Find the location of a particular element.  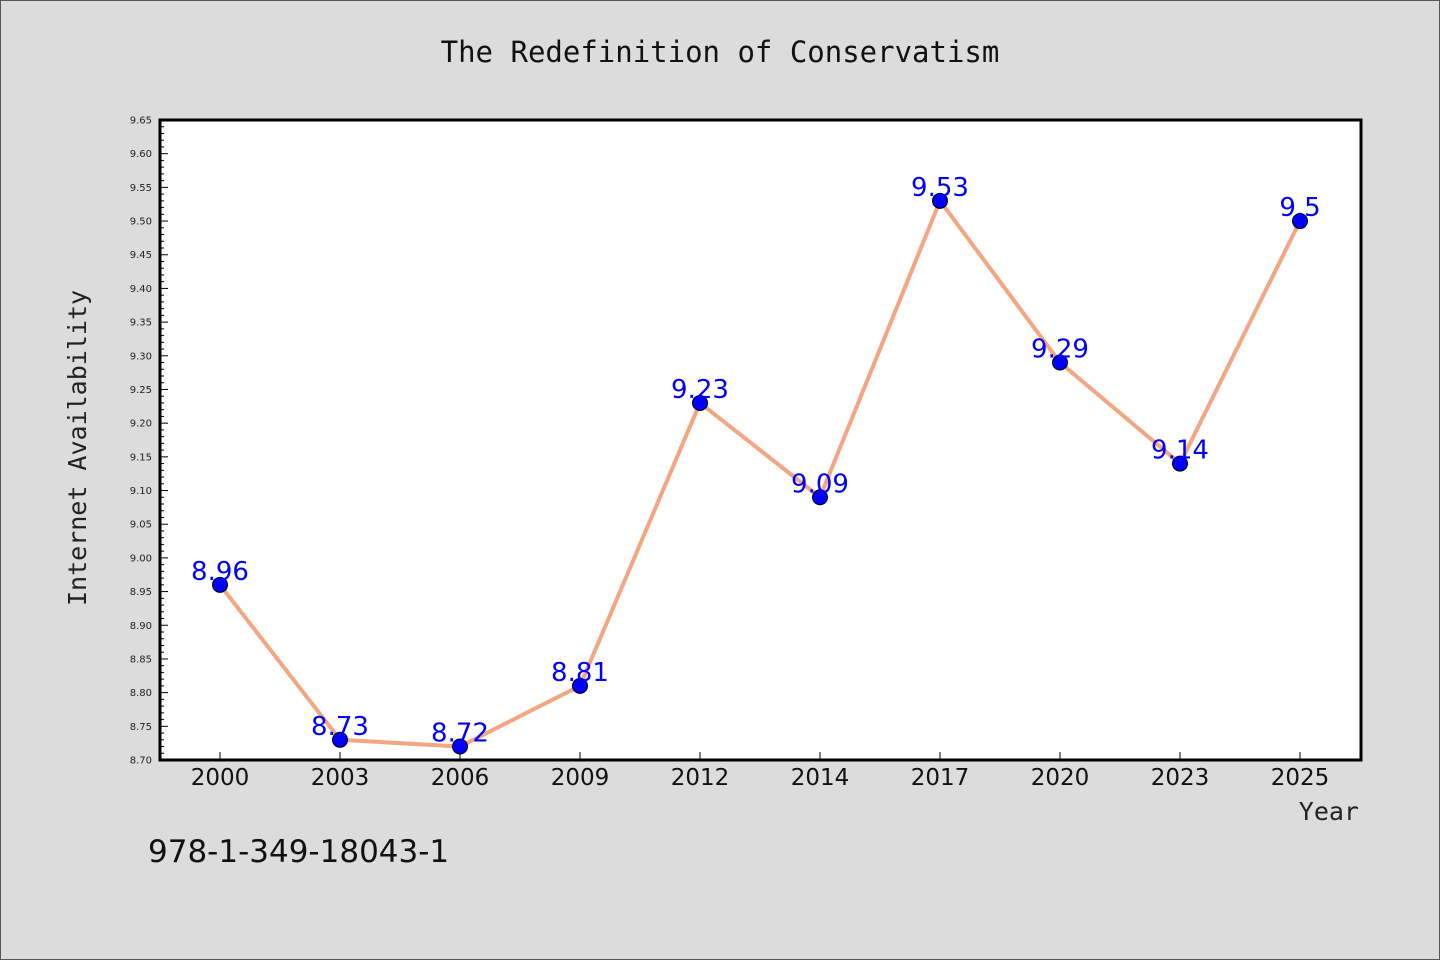

x-tick-label: 2023 is located at coordinates (1180, 778).